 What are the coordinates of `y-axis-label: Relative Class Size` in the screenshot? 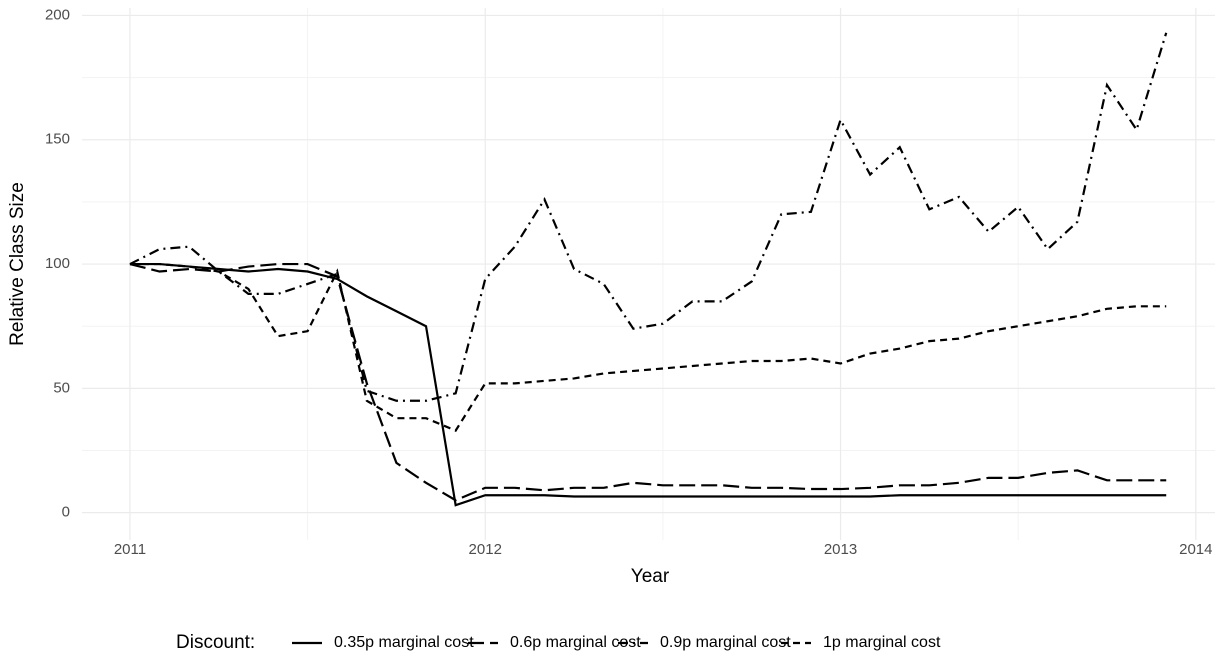 It's located at (17, 264).